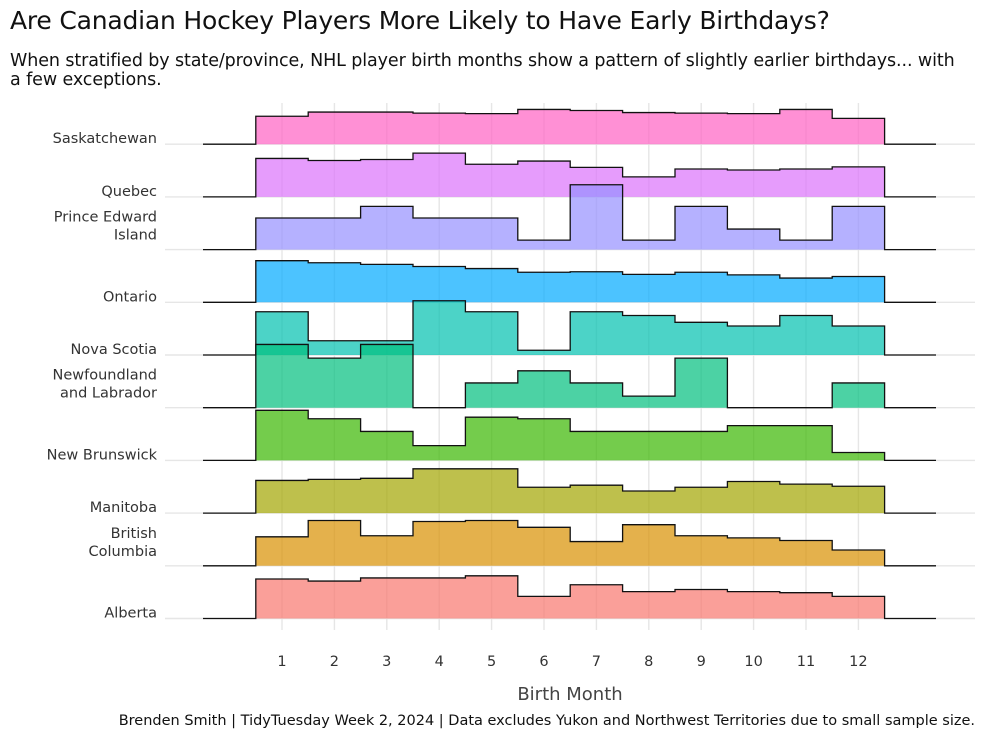 The width and height of the screenshot is (984, 746). I want to click on x-tick-12: 12, so click(858, 662).